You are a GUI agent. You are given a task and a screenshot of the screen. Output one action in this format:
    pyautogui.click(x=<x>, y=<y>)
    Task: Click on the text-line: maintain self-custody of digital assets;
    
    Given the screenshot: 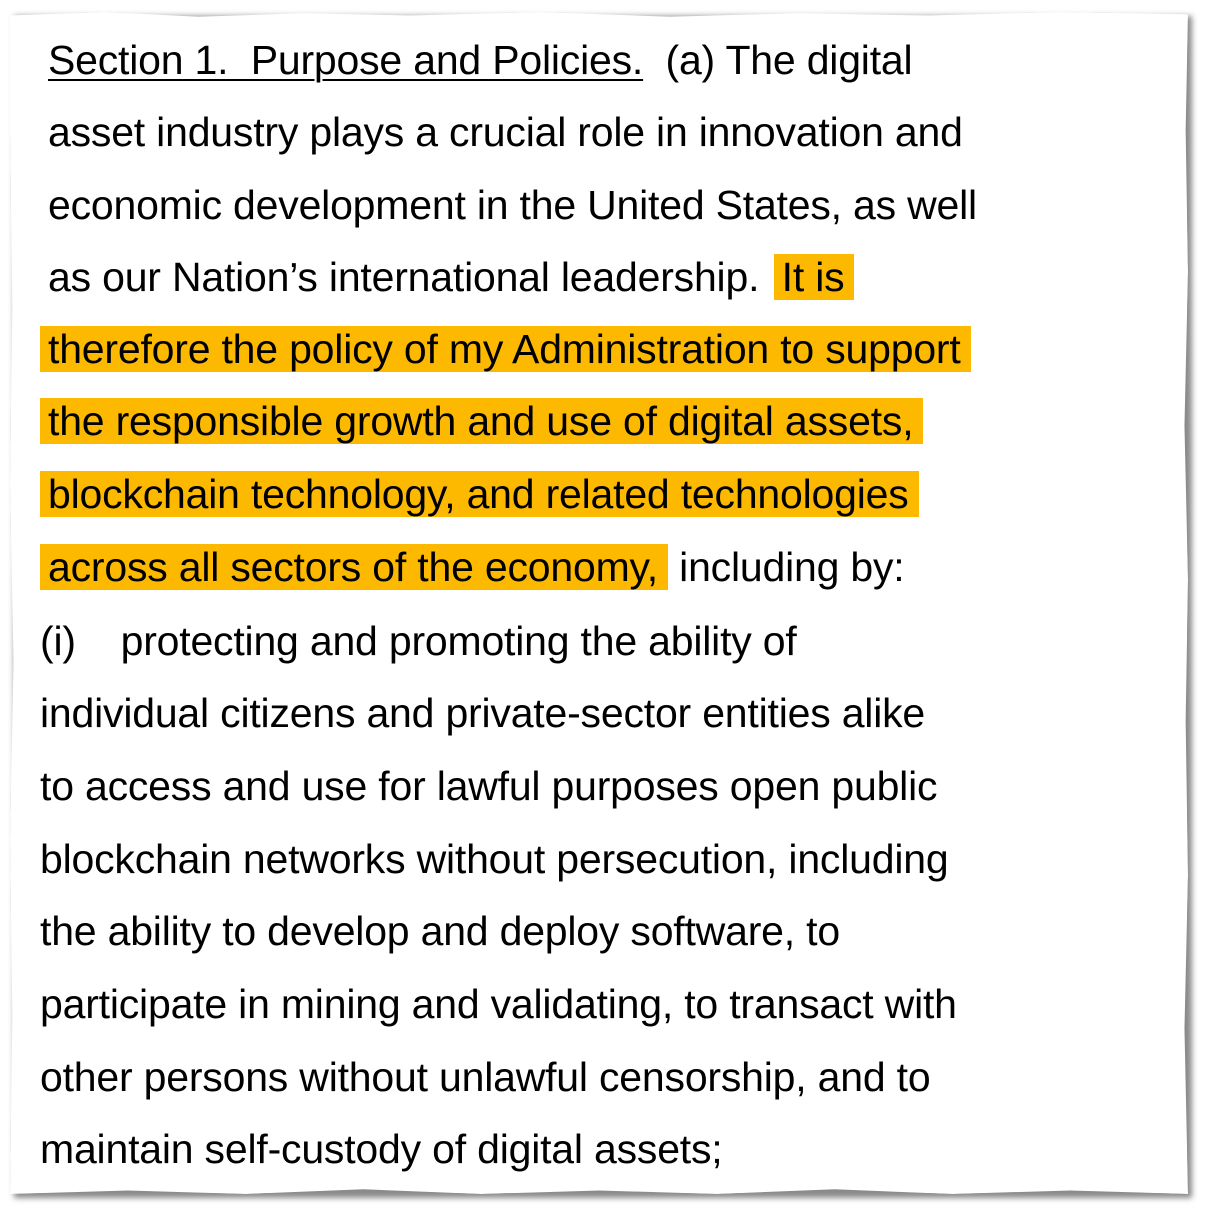 What is the action you would take?
    pyautogui.click(x=381, y=1149)
    